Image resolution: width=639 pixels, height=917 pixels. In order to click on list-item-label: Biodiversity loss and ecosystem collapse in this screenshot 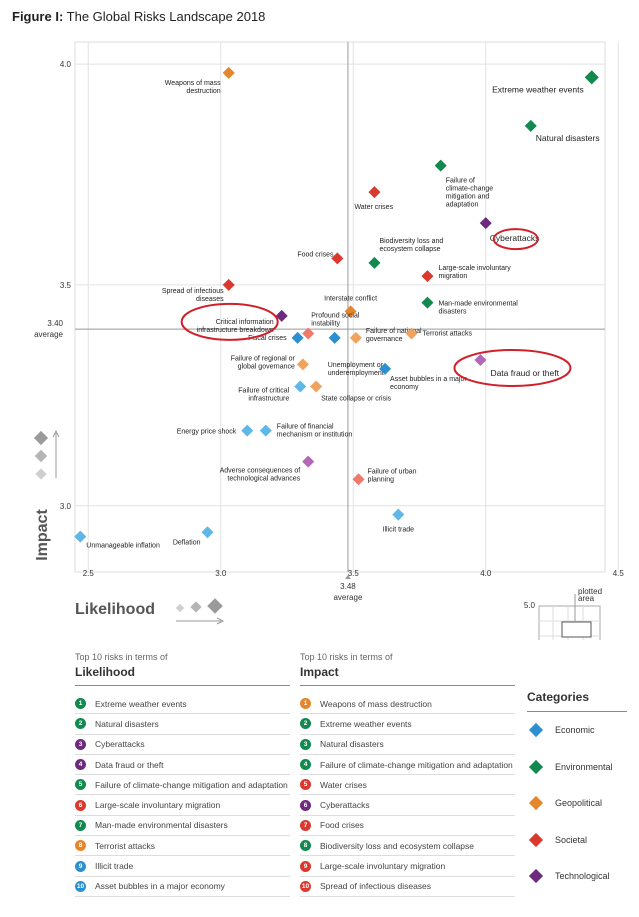, I will do `click(397, 845)`.